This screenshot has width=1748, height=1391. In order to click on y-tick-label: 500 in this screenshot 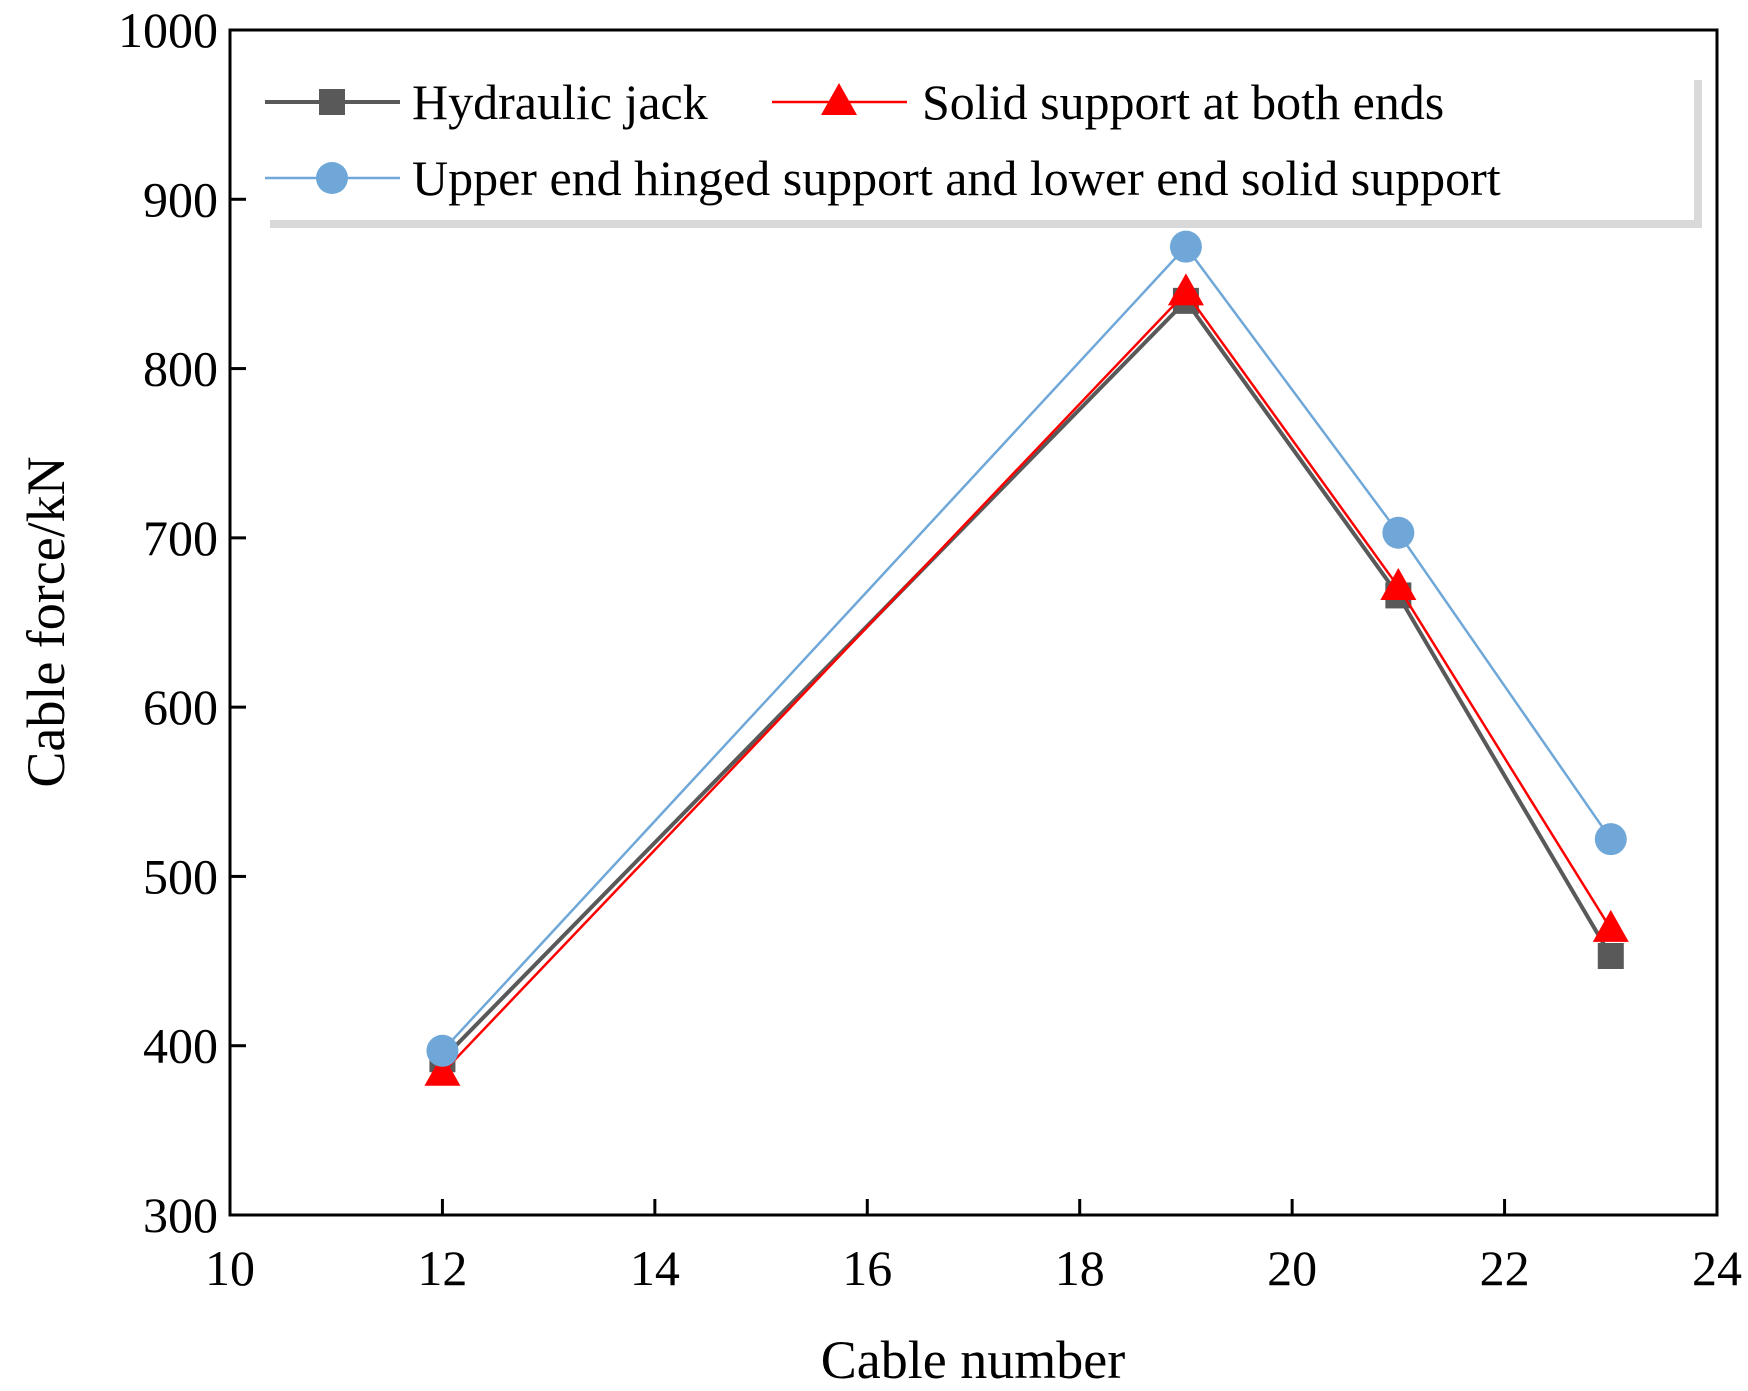, I will do `click(180, 876)`.